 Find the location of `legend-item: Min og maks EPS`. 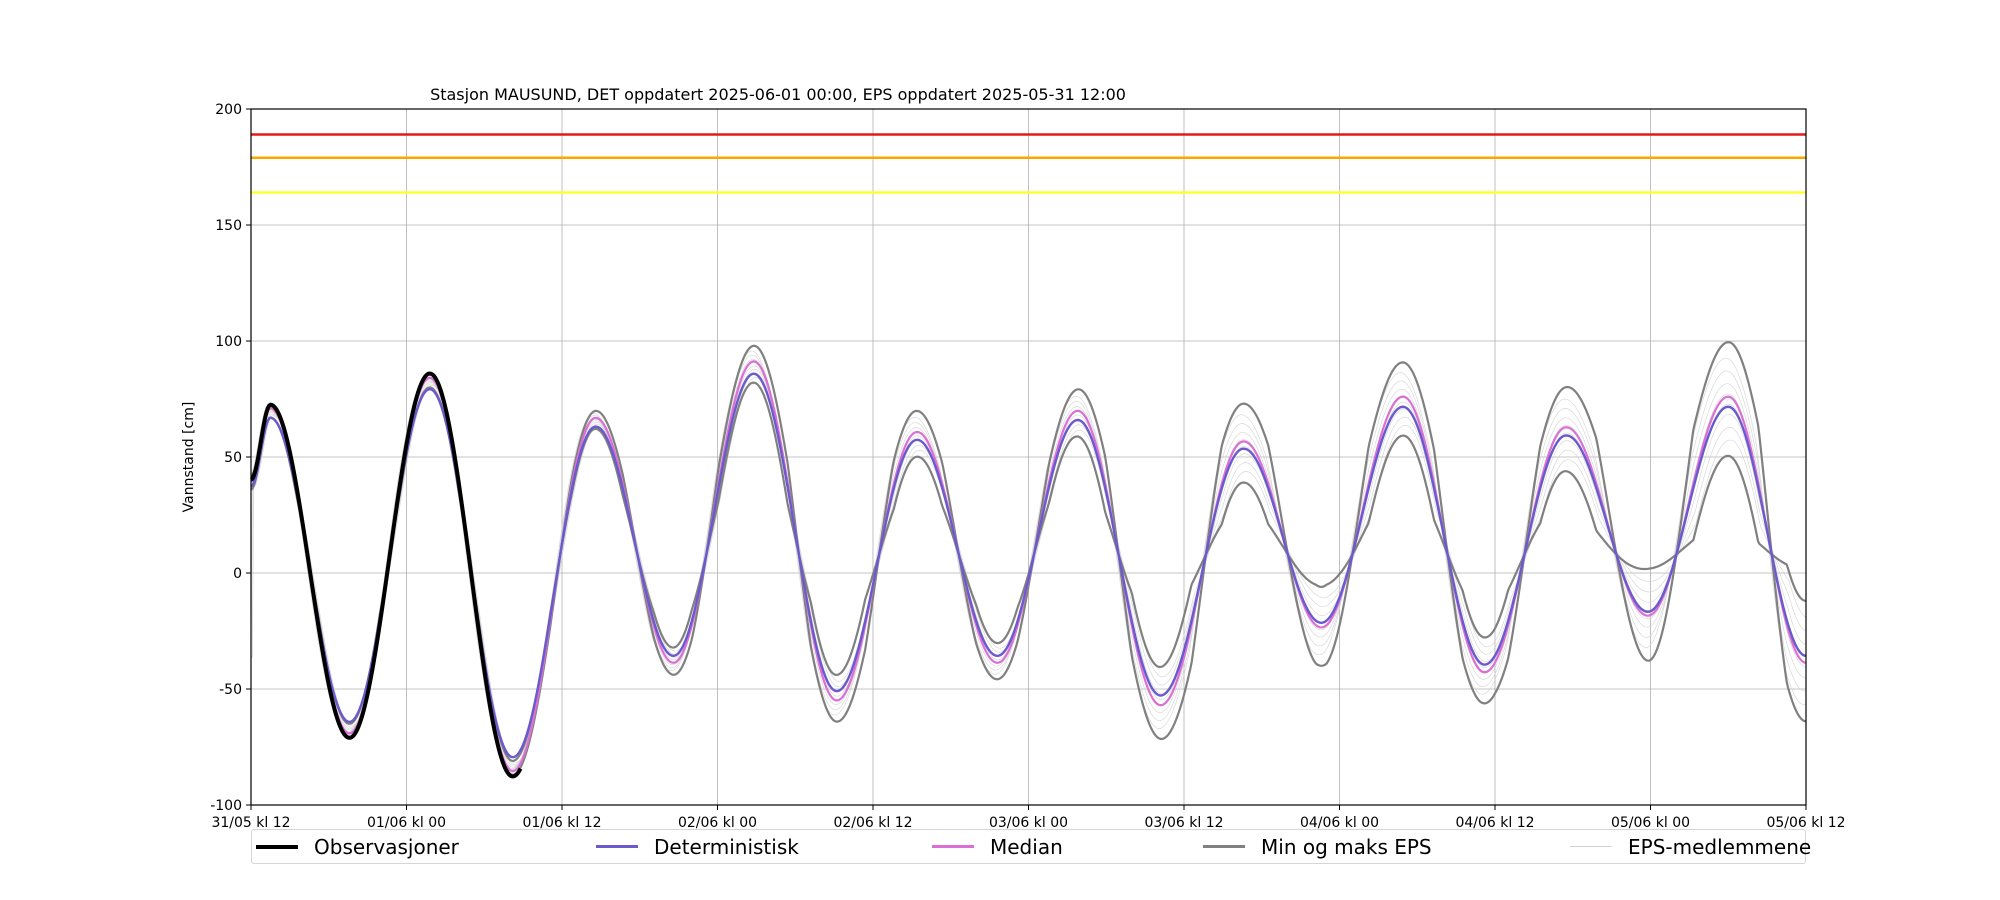

legend-item: Min og maks EPS is located at coordinates (1317, 846).